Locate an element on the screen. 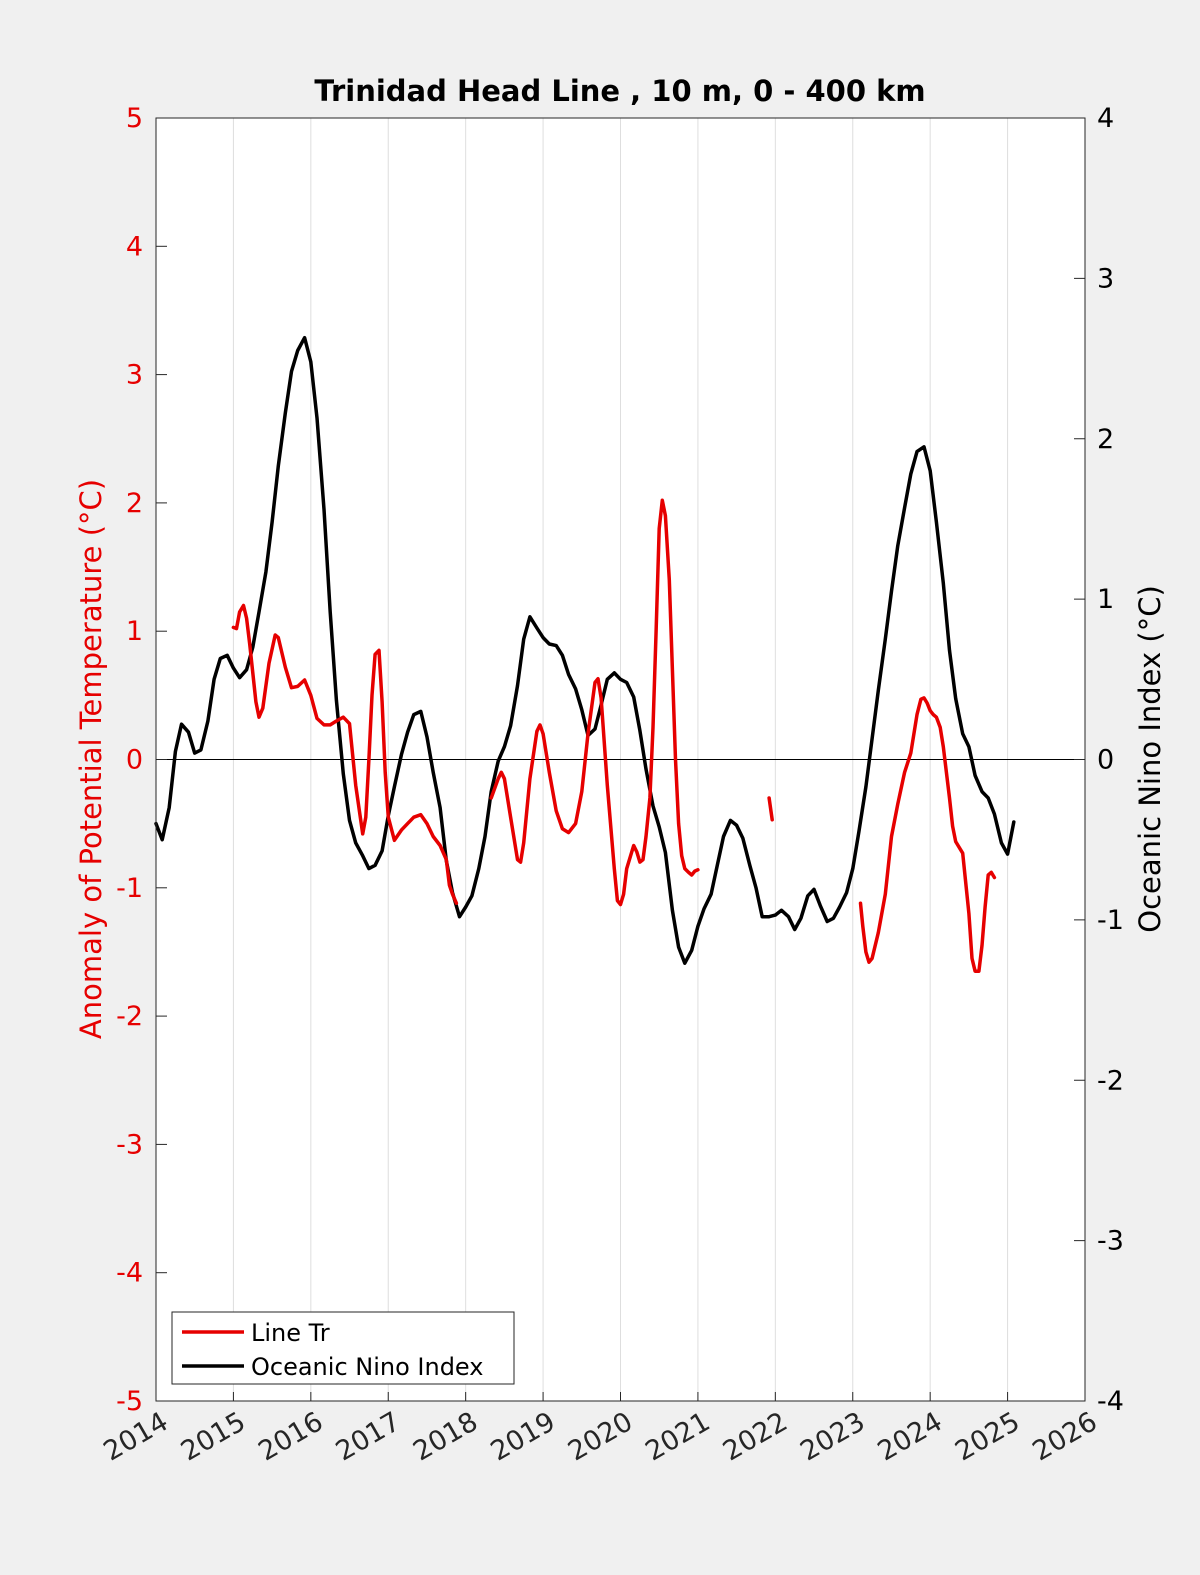 Image resolution: width=1200 pixels, height=1575 pixels. y-left-tick-label: 0 is located at coordinates (134, 760).